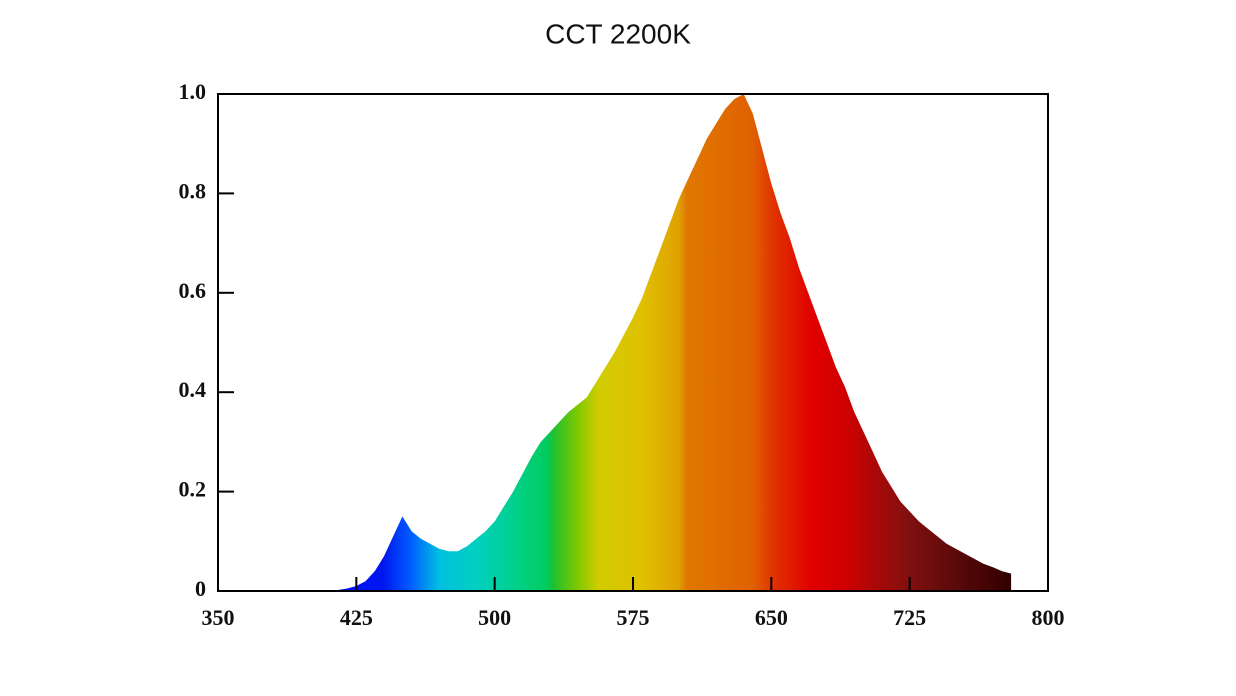 The width and height of the screenshot is (1236, 696). I want to click on y-tick-label: 0.2, so click(193, 489).